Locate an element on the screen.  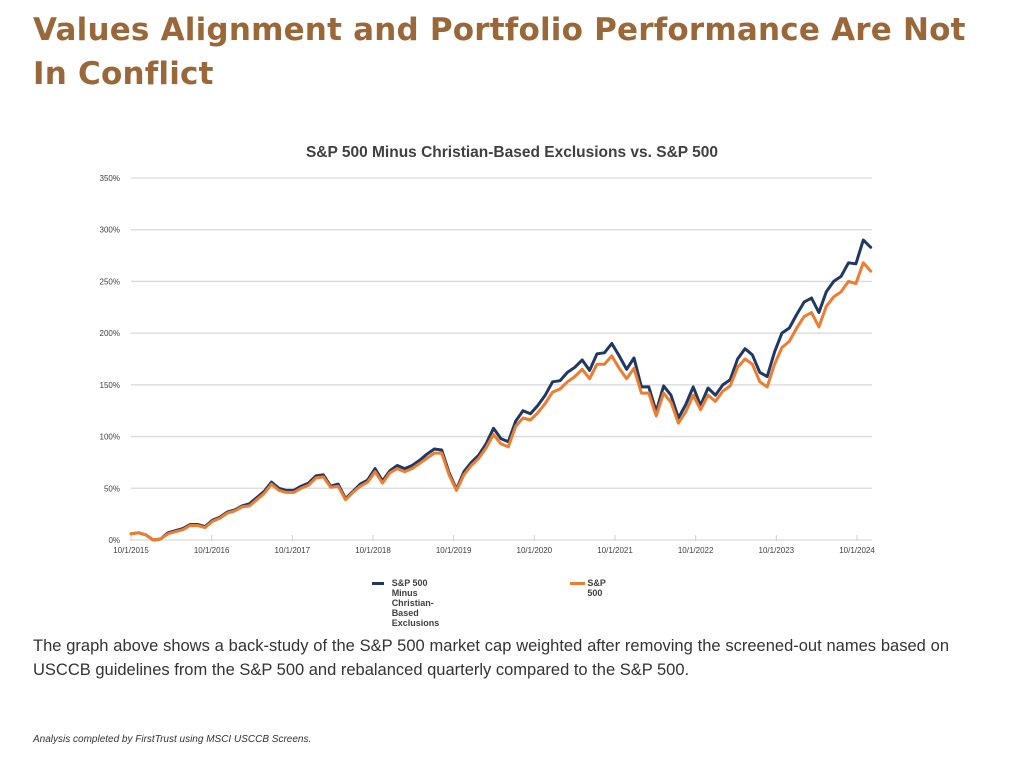
y-tick-label: 100% is located at coordinates (110, 437).